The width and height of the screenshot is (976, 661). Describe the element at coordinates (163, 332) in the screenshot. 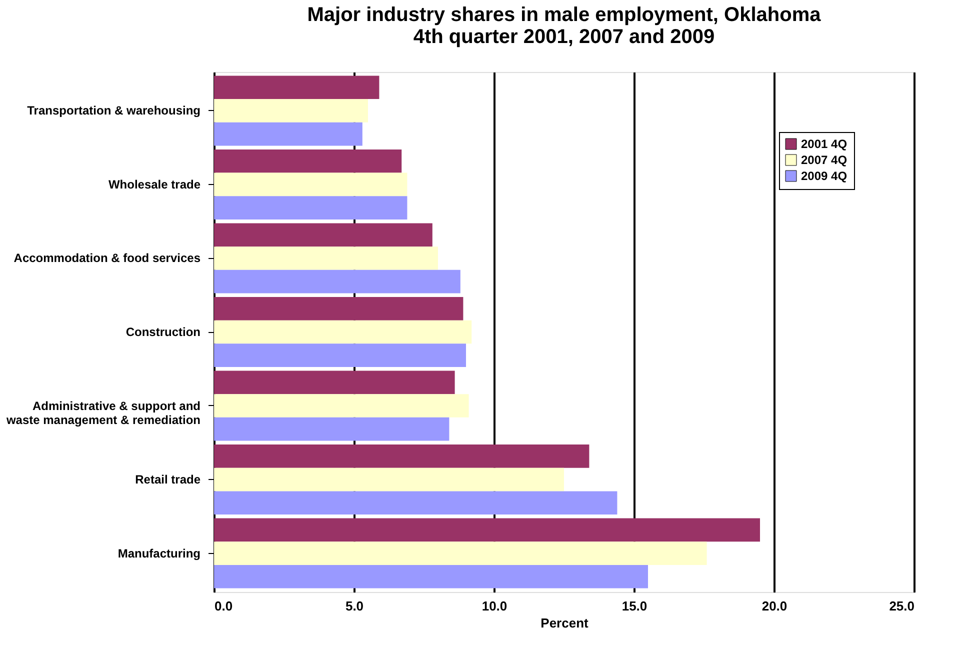

I see `y-tick-label: Construction` at that location.